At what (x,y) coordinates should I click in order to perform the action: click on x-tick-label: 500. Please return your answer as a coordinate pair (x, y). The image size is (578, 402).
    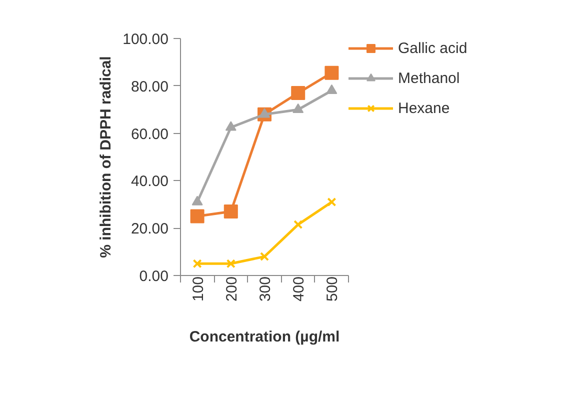
    Looking at the image, I should click on (333, 289).